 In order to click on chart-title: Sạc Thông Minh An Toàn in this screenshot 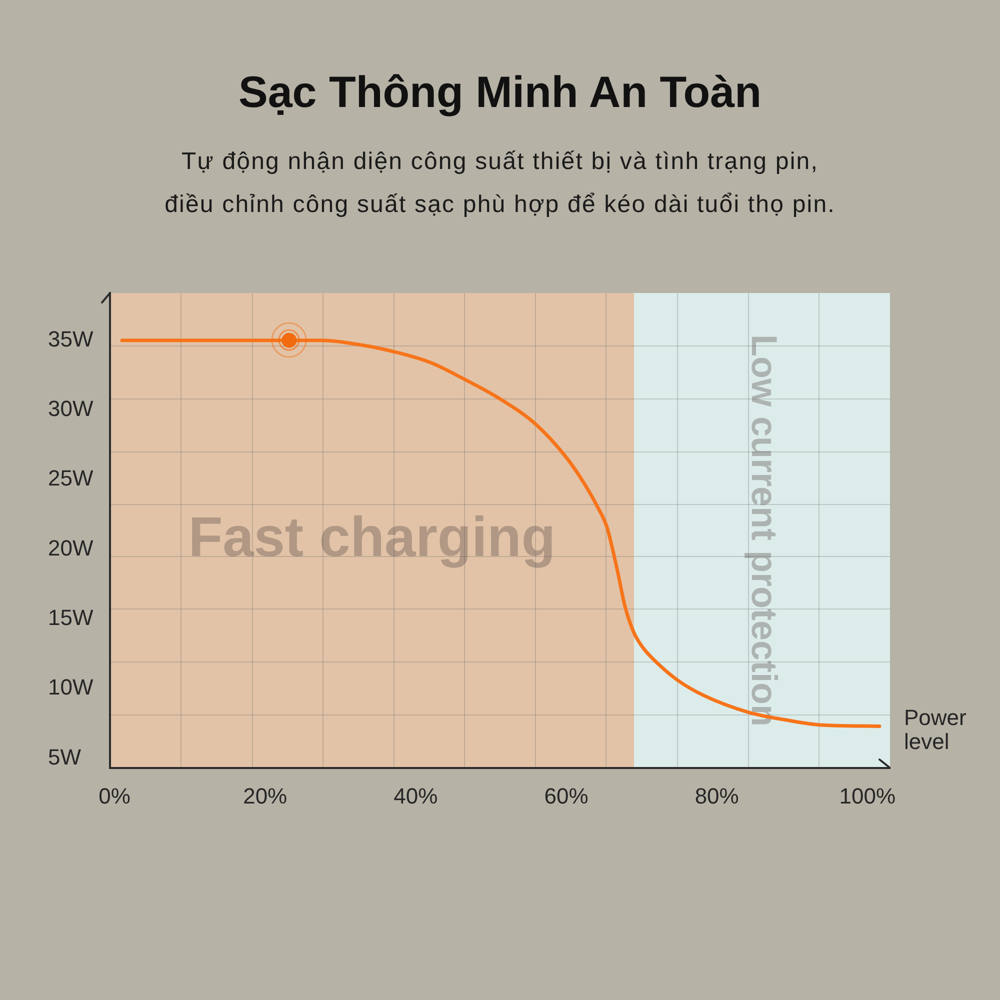, I will do `click(500, 93)`.